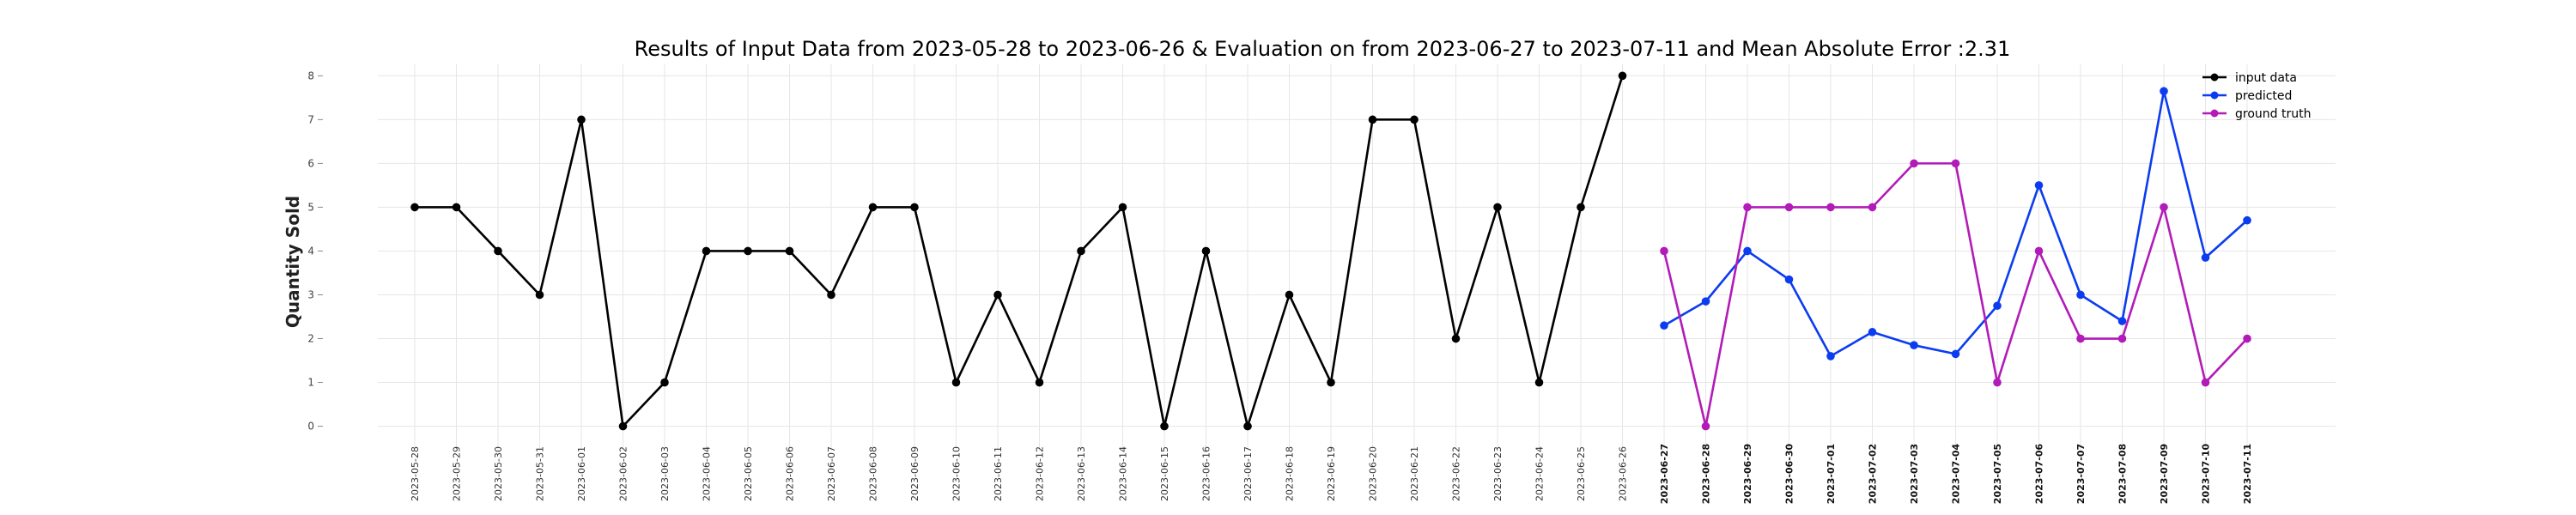  What do you see at coordinates (2247, 474) in the screenshot?
I see `x-tick-label: 2023-07-11` at bounding box center [2247, 474].